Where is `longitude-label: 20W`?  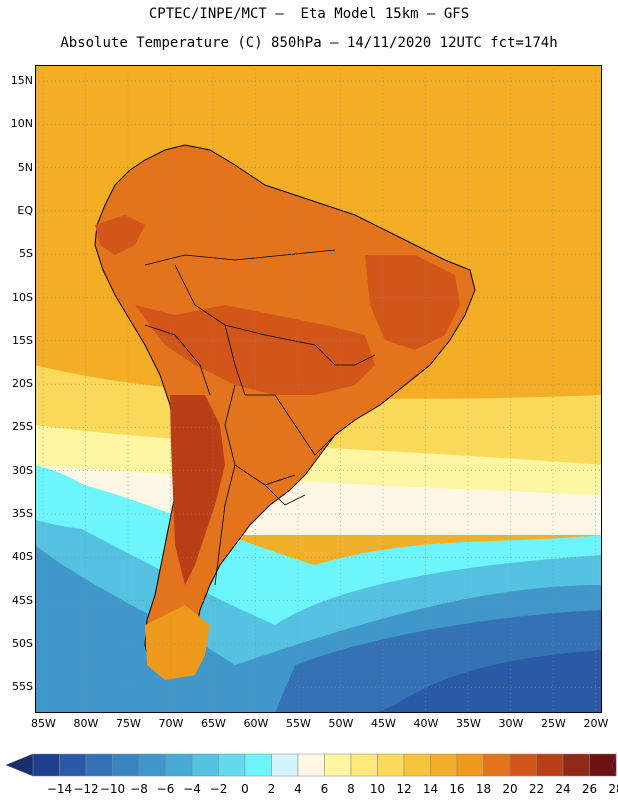 longitude-label: 20W is located at coordinates (596, 723).